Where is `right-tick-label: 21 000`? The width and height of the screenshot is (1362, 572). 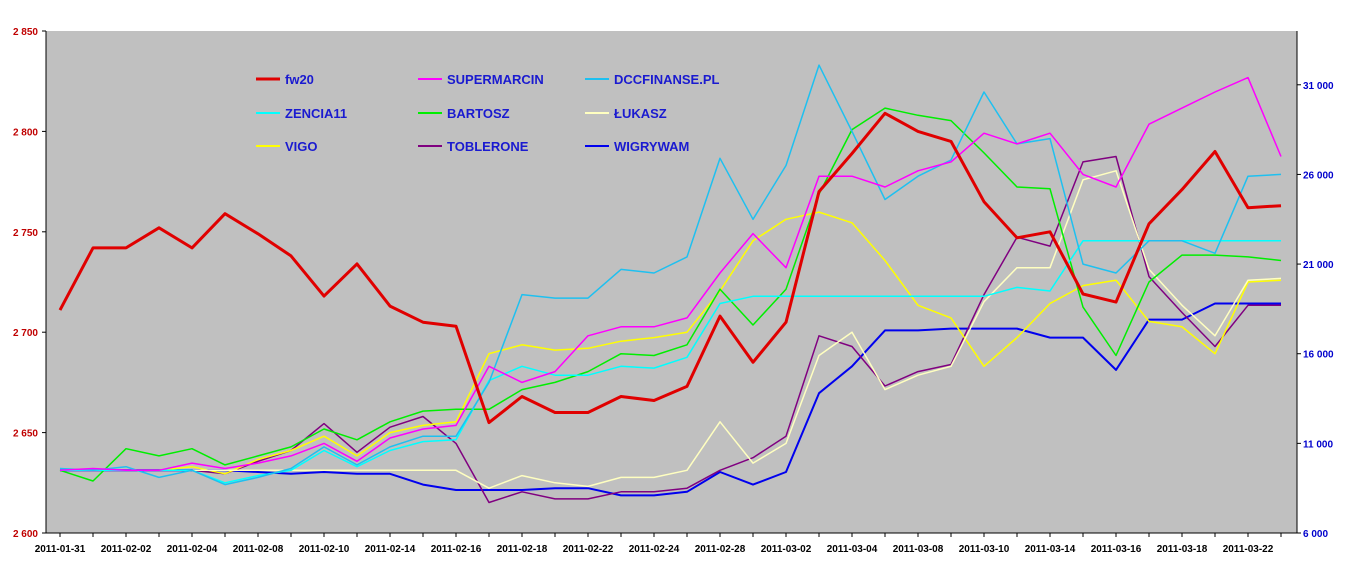
right-tick-label: 21 000 is located at coordinates (1318, 265).